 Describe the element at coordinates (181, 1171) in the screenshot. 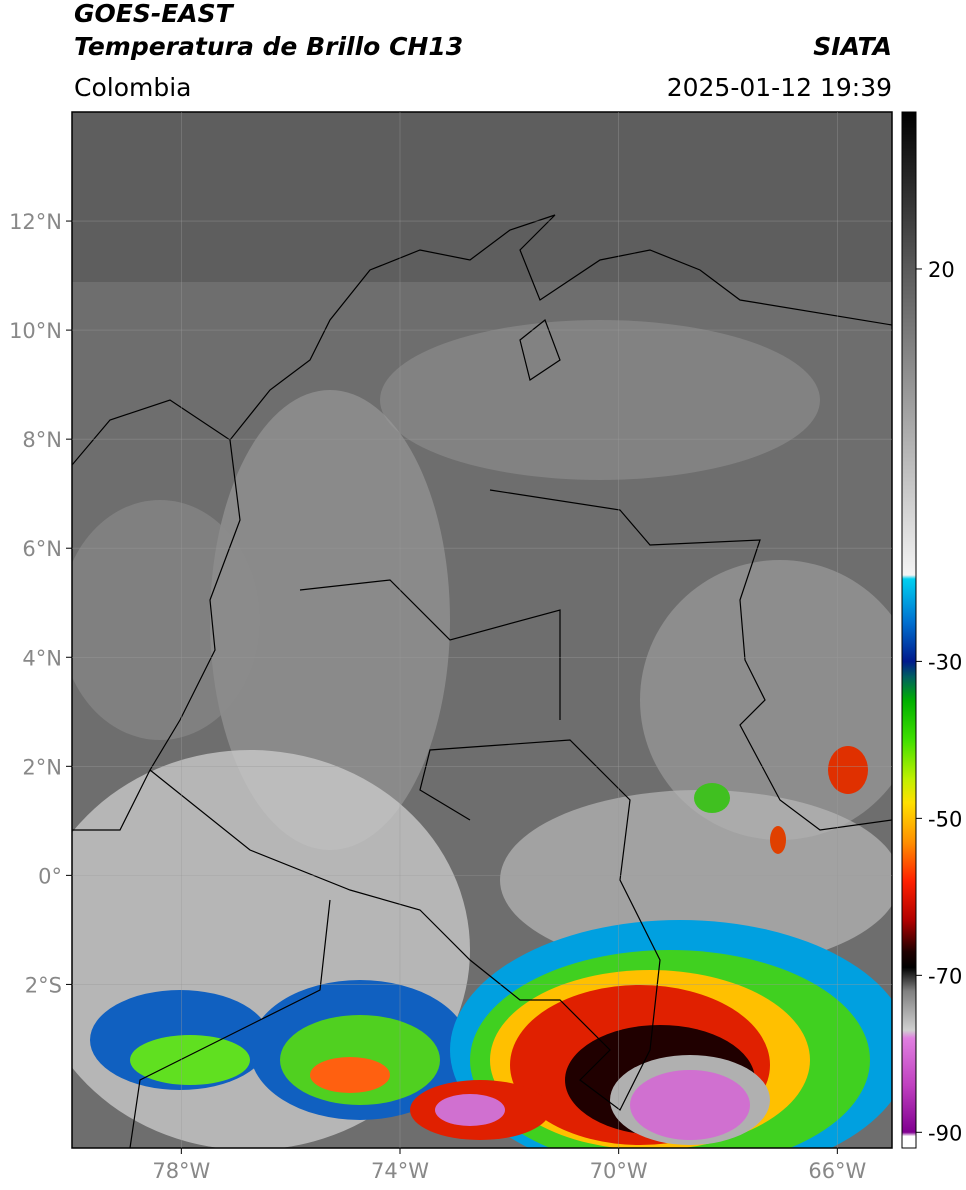

I see `x-tick-label: 78°W` at that location.